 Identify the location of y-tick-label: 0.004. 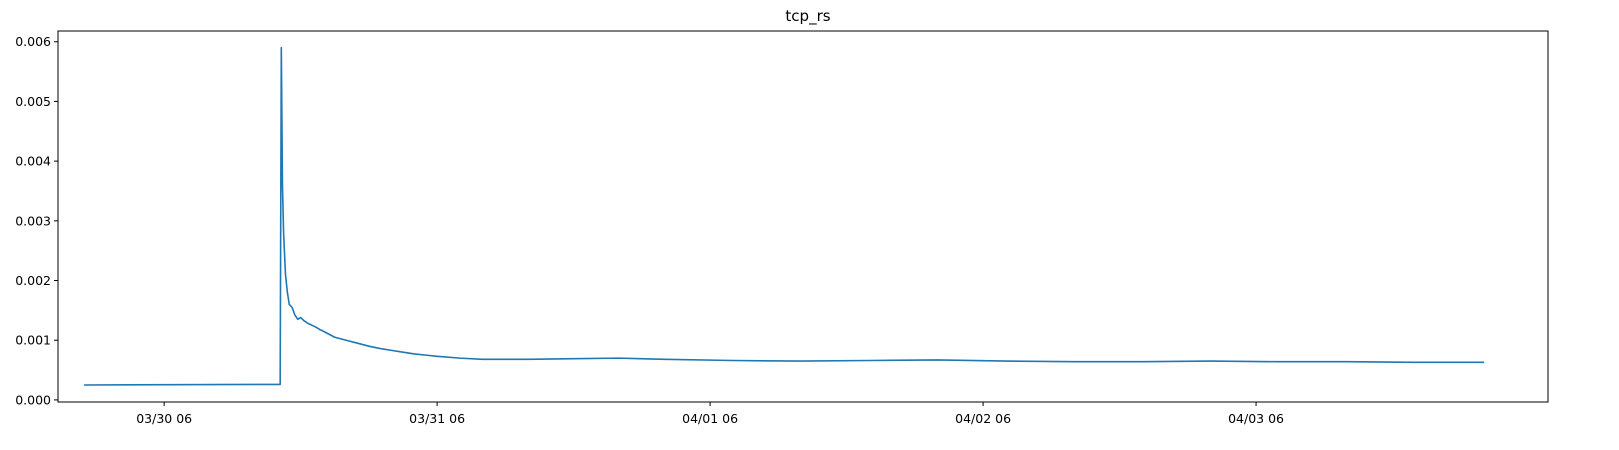
(33, 161).